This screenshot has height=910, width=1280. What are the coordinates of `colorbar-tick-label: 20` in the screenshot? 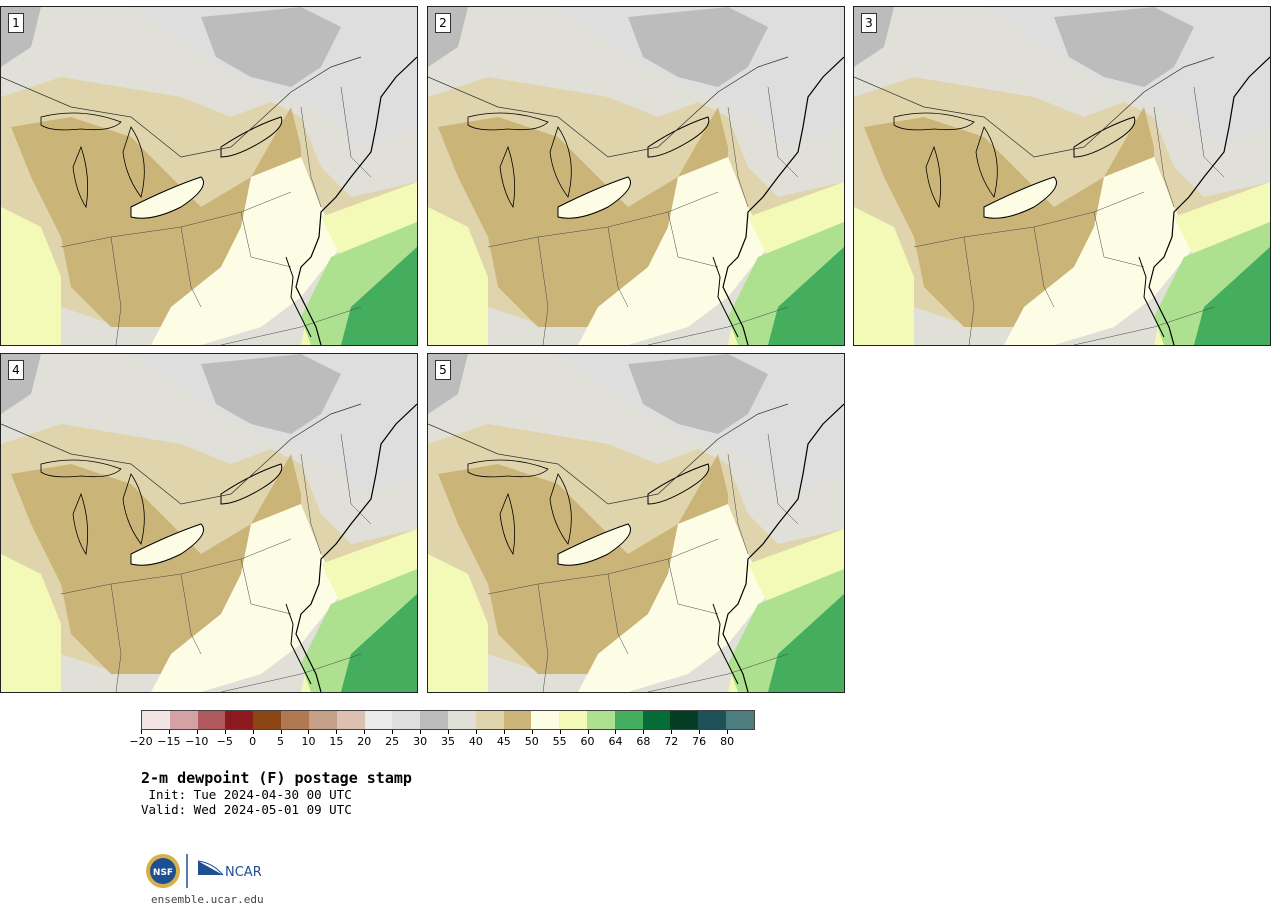 It's located at (364, 741).